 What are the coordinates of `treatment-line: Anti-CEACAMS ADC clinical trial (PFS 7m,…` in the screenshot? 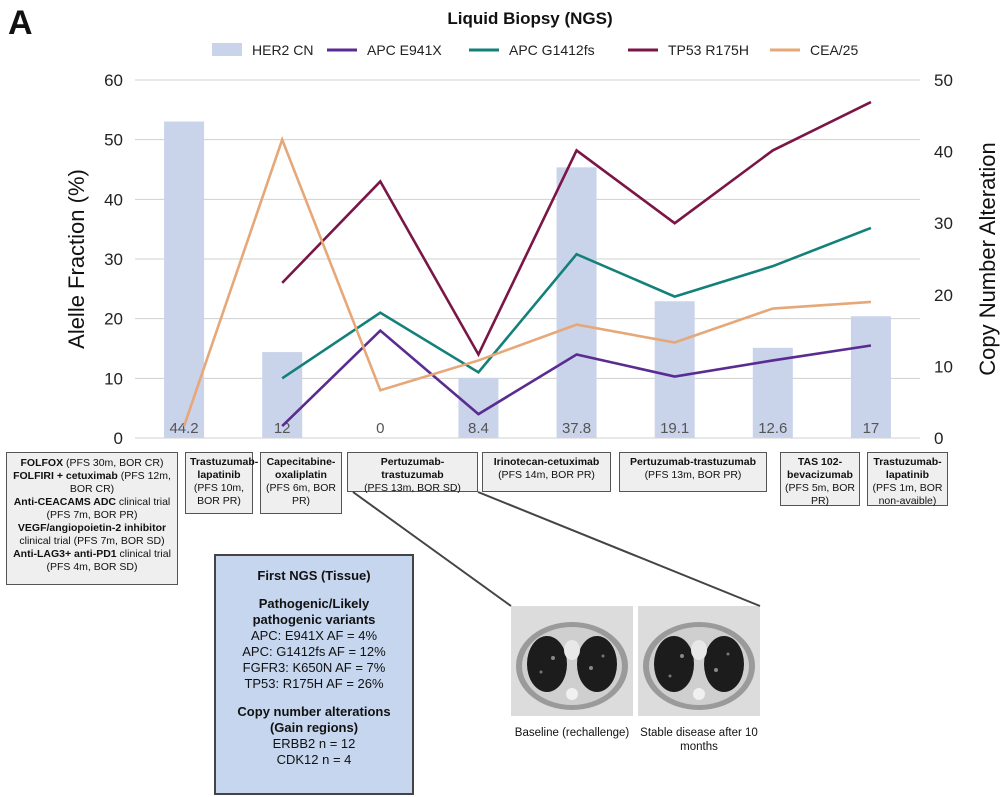 It's located at (92, 509).